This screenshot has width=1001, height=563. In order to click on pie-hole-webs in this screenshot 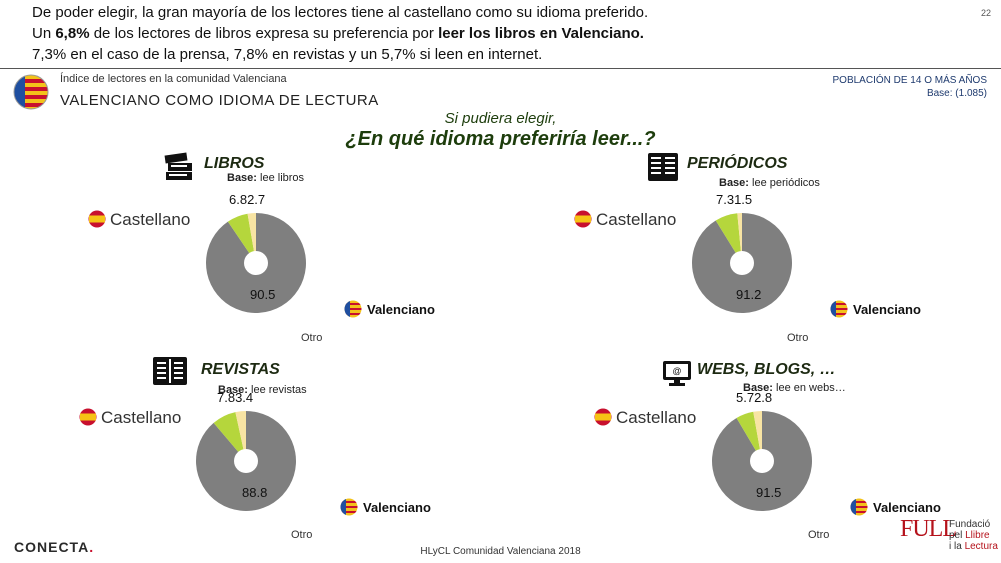, I will do `click(762, 461)`.